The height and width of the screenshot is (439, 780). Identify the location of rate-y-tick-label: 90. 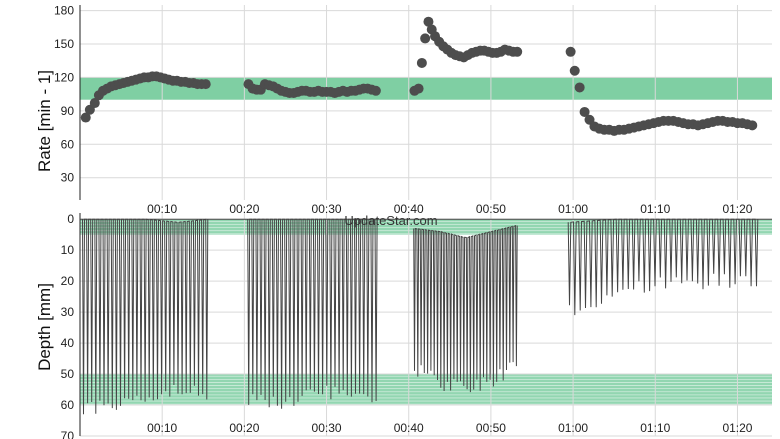
(68, 111).